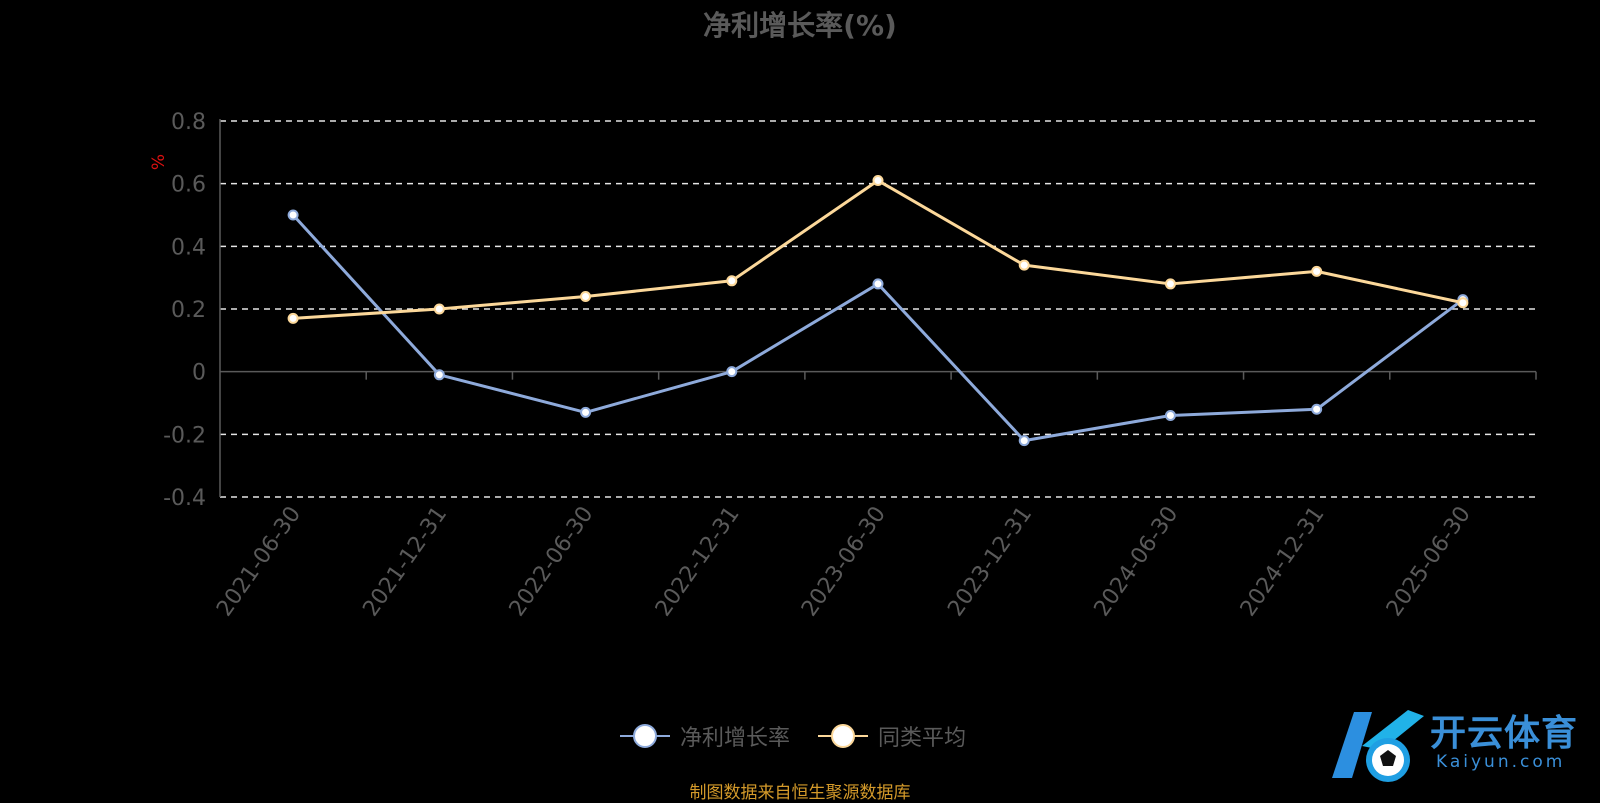 Image resolution: width=1600 pixels, height=803 pixels. I want to click on y-tick-label: 0, so click(199, 373).